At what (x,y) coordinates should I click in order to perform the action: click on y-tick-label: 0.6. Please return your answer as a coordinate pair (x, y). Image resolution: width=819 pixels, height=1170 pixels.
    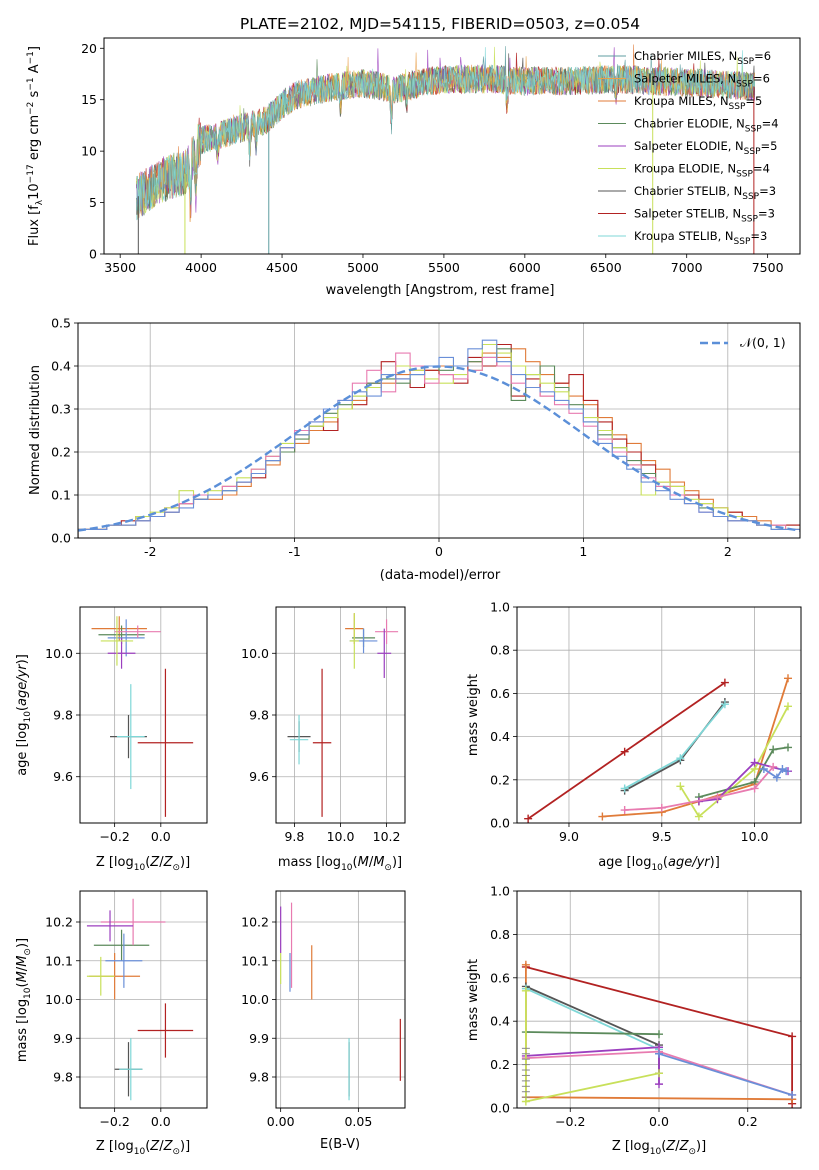
    Looking at the image, I should click on (500, 693).